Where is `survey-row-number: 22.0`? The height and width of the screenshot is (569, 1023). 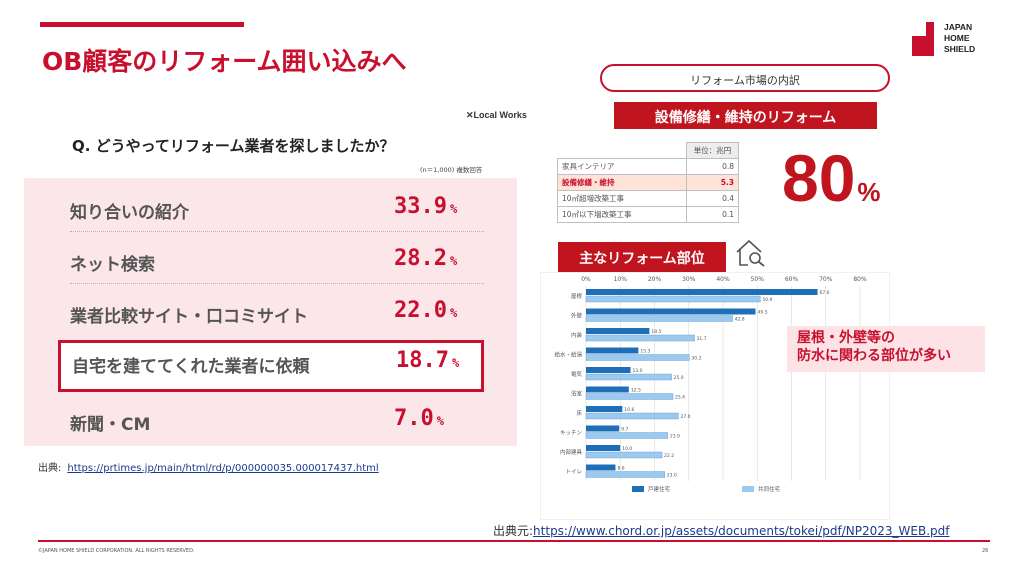 survey-row-number: 22.0 is located at coordinates (420, 310).